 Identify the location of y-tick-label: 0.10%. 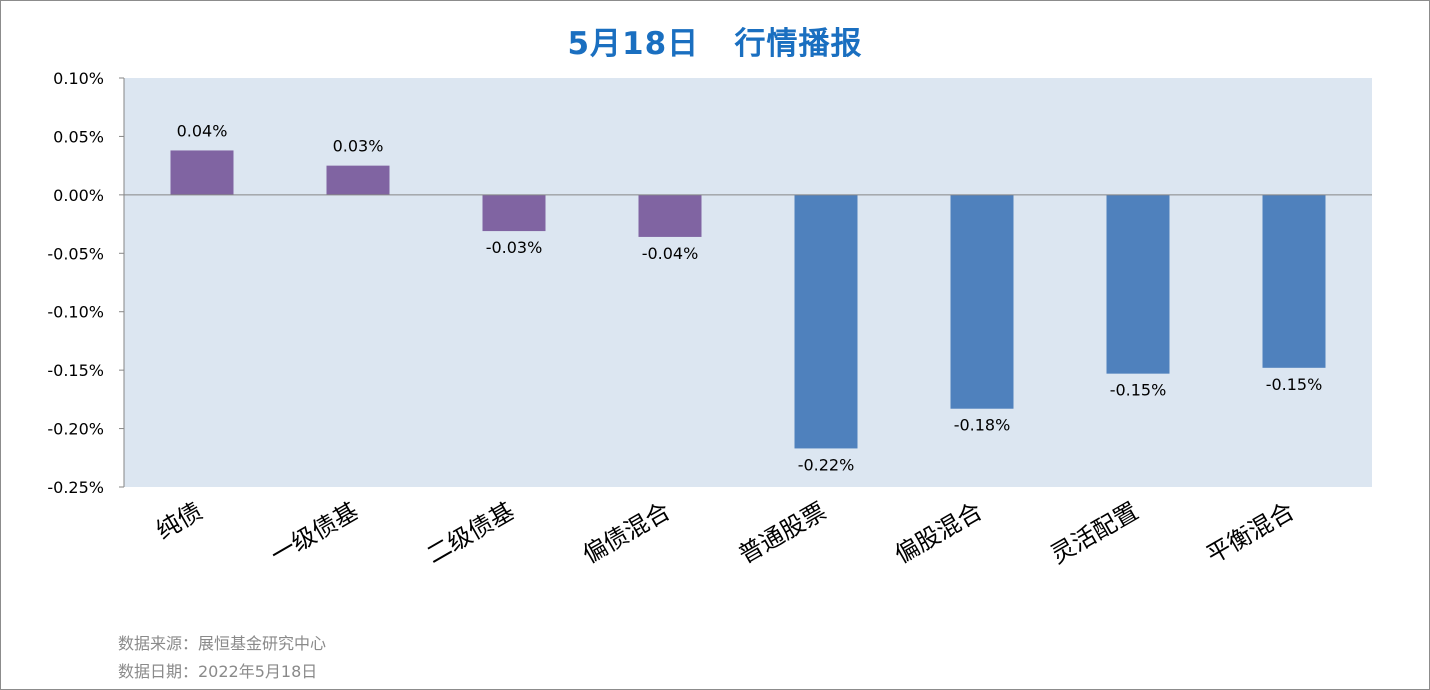
(78, 78).